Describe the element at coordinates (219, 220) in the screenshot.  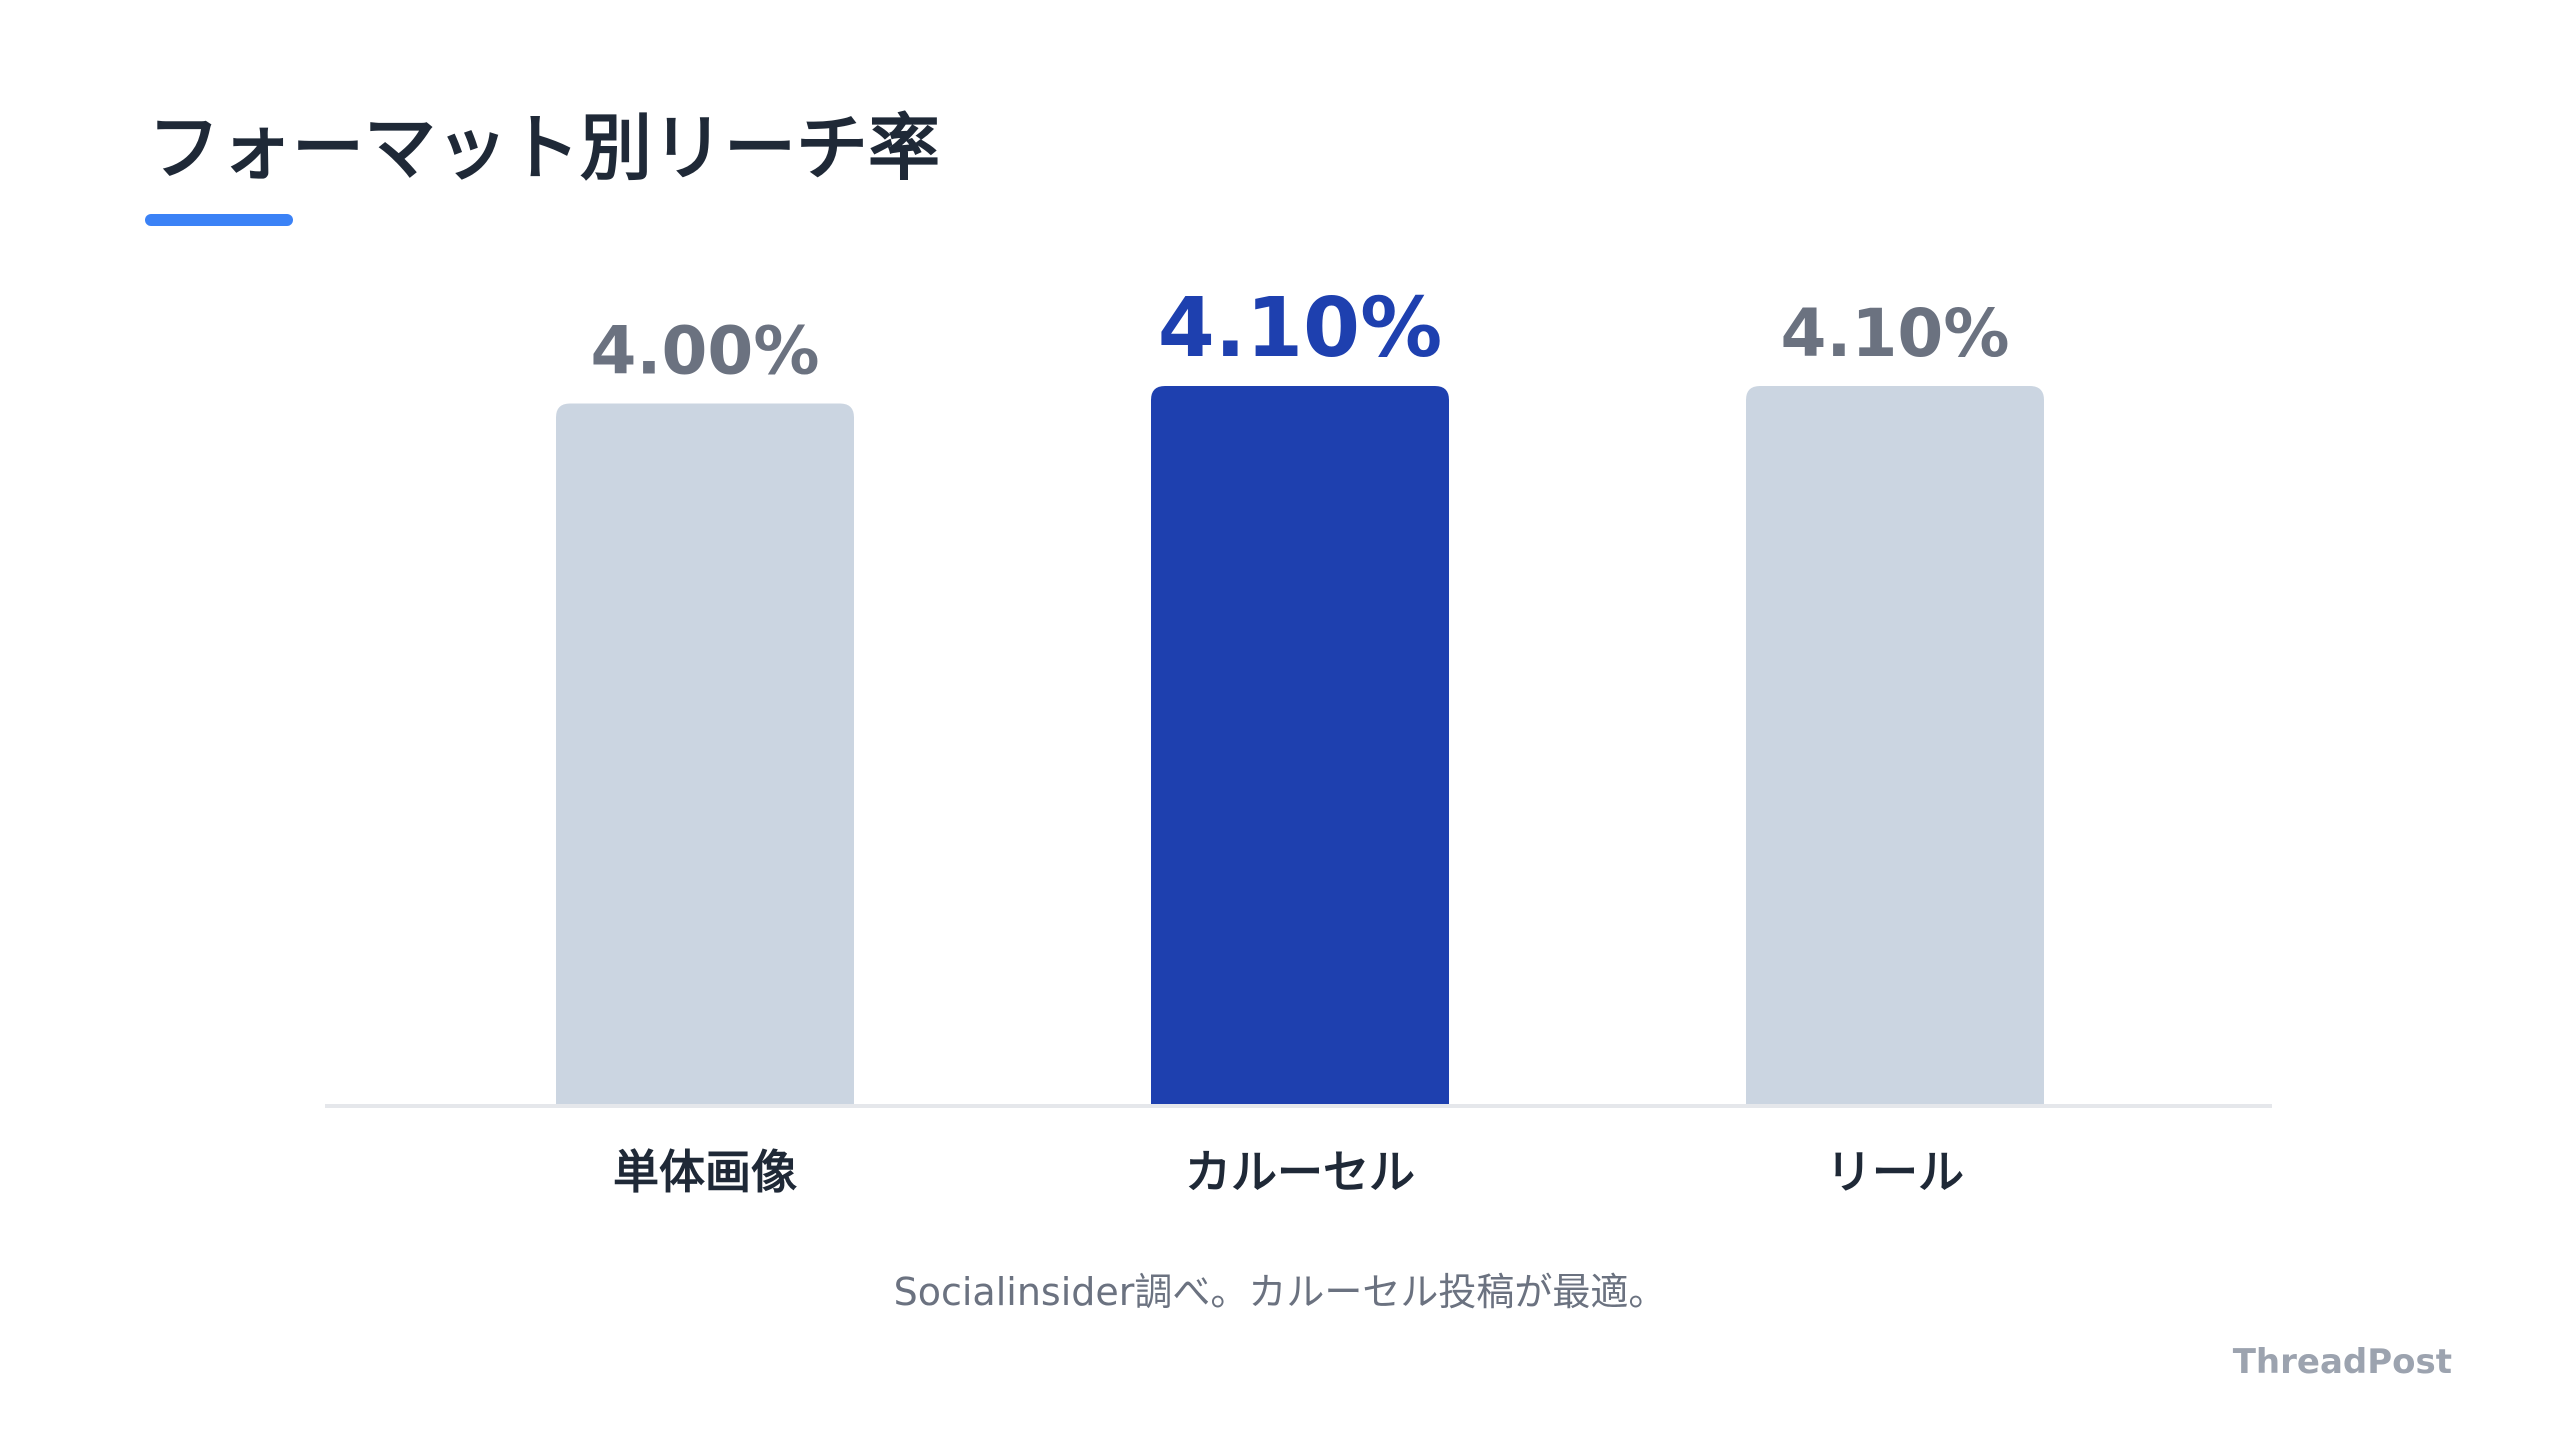
I see `title-accent-underline` at that location.